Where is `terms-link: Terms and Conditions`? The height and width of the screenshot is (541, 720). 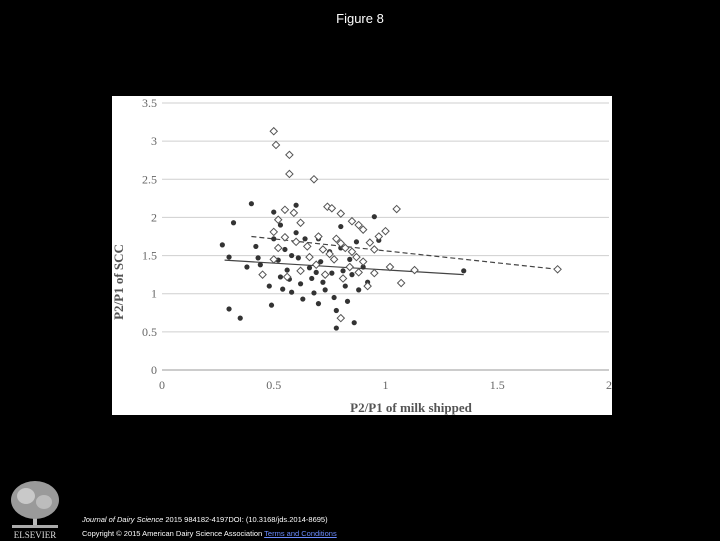 terms-link: Terms and Conditions is located at coordinates (300, 533).